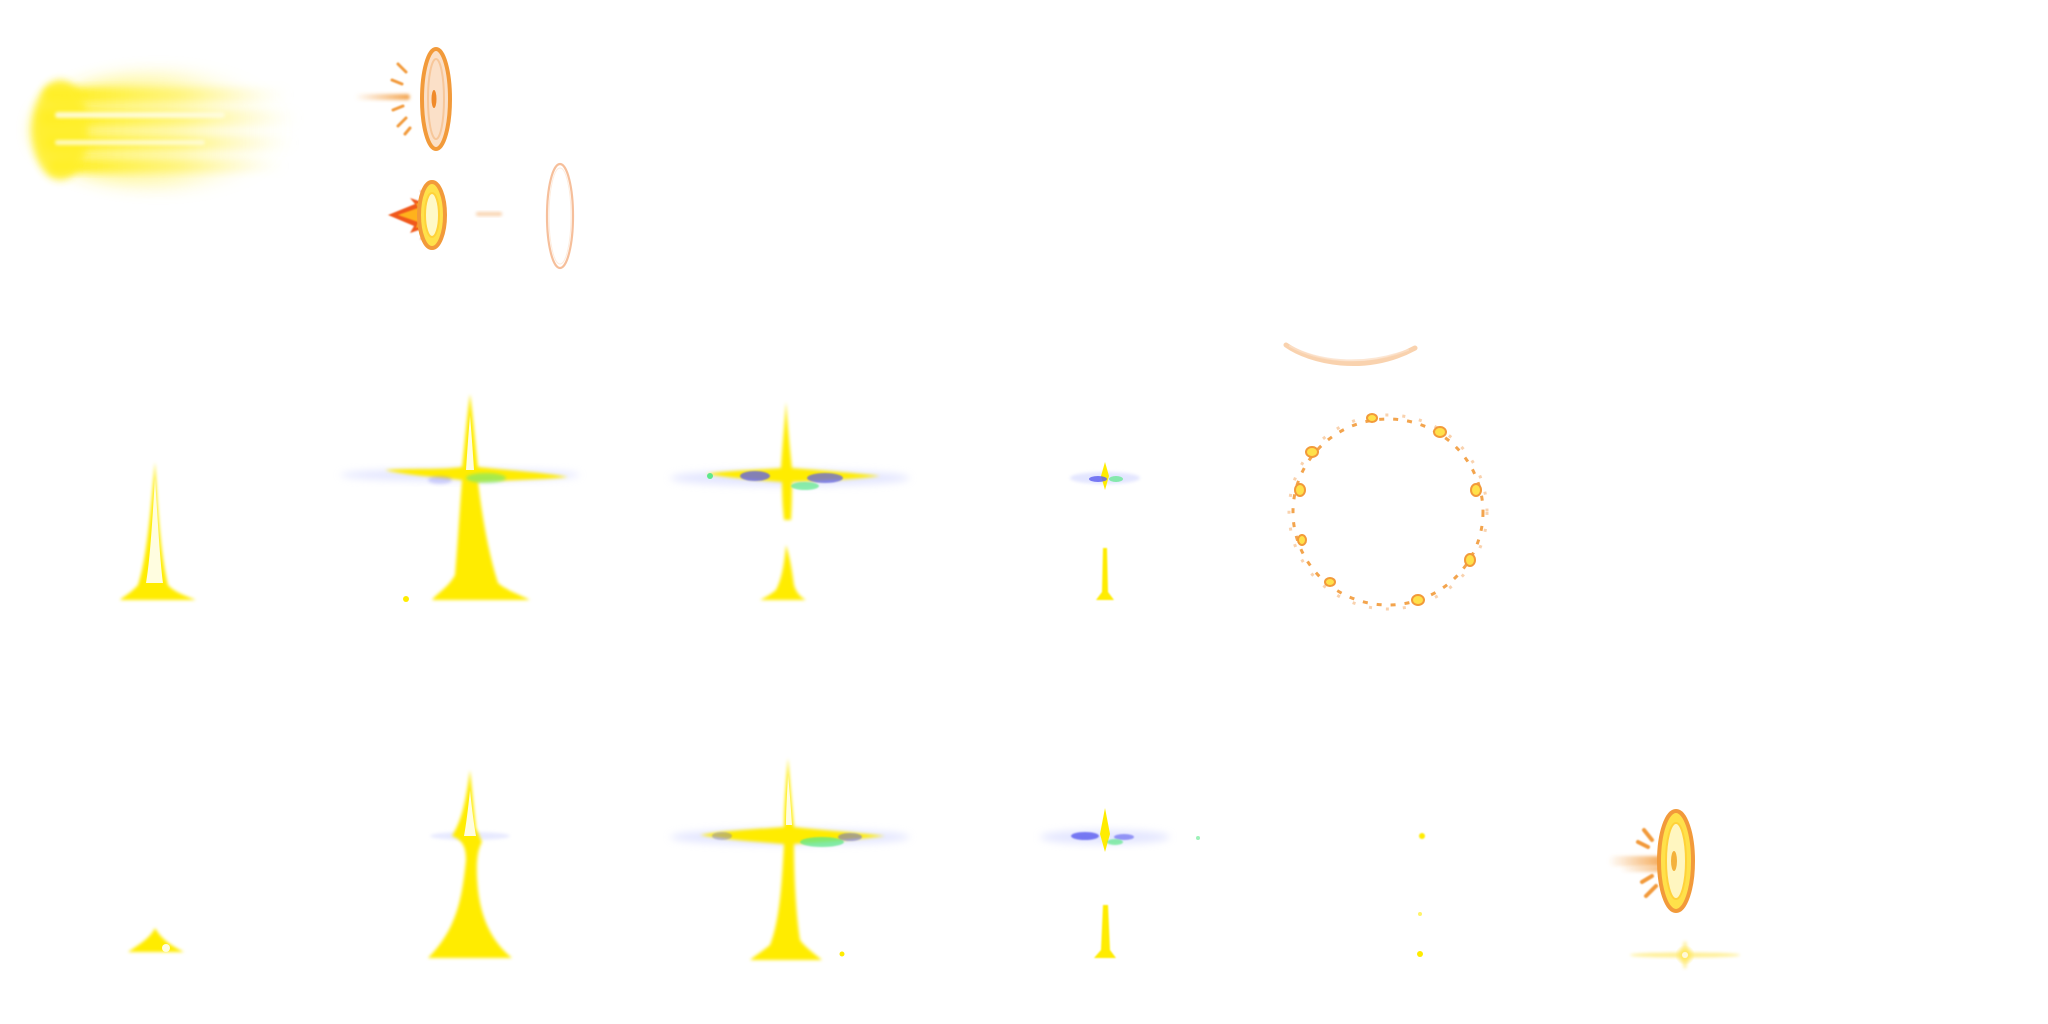 Image resolution: width=2048 pixels, height=1024 pixels. What do you see at coordinates (560, 216) in the screenshot?
I see `faint-ring-sprite` at bounding box center [560, 216].